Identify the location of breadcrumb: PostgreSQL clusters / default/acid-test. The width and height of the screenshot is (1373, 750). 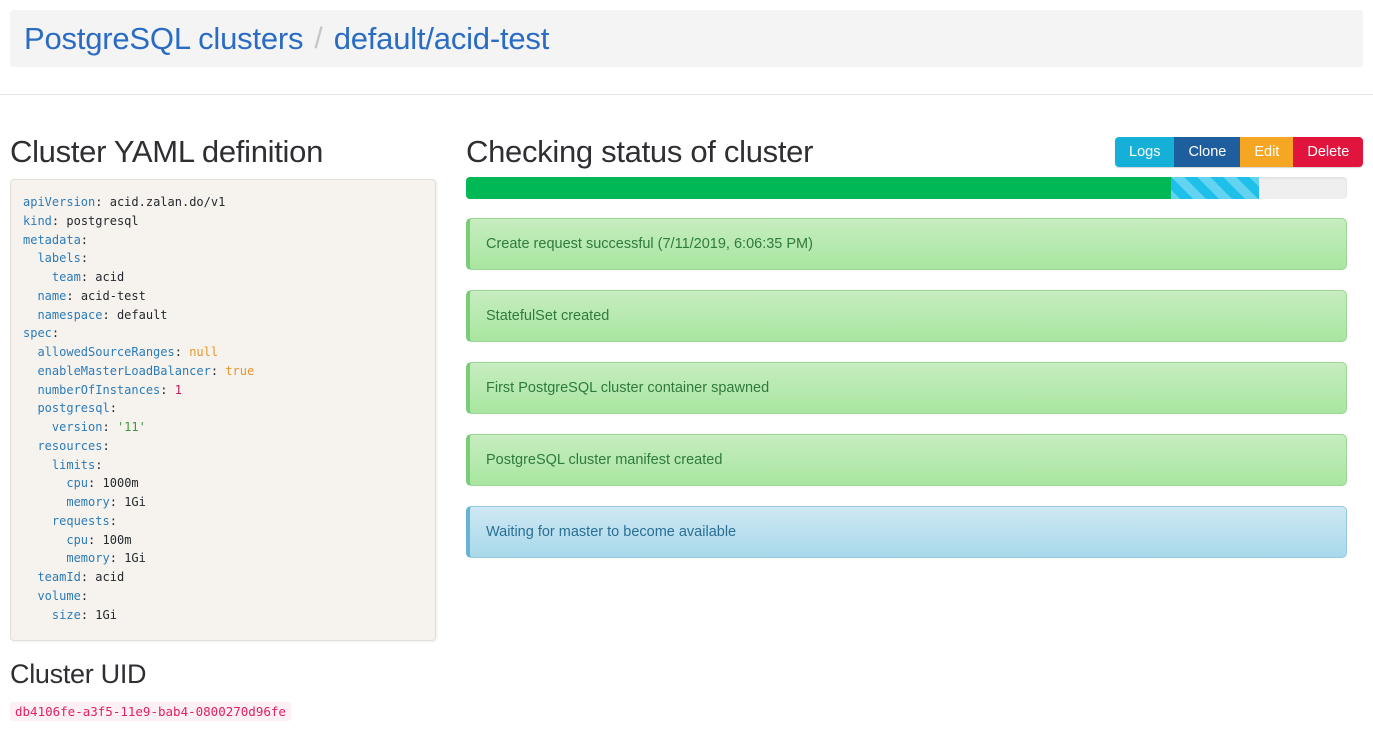
(686, 38).